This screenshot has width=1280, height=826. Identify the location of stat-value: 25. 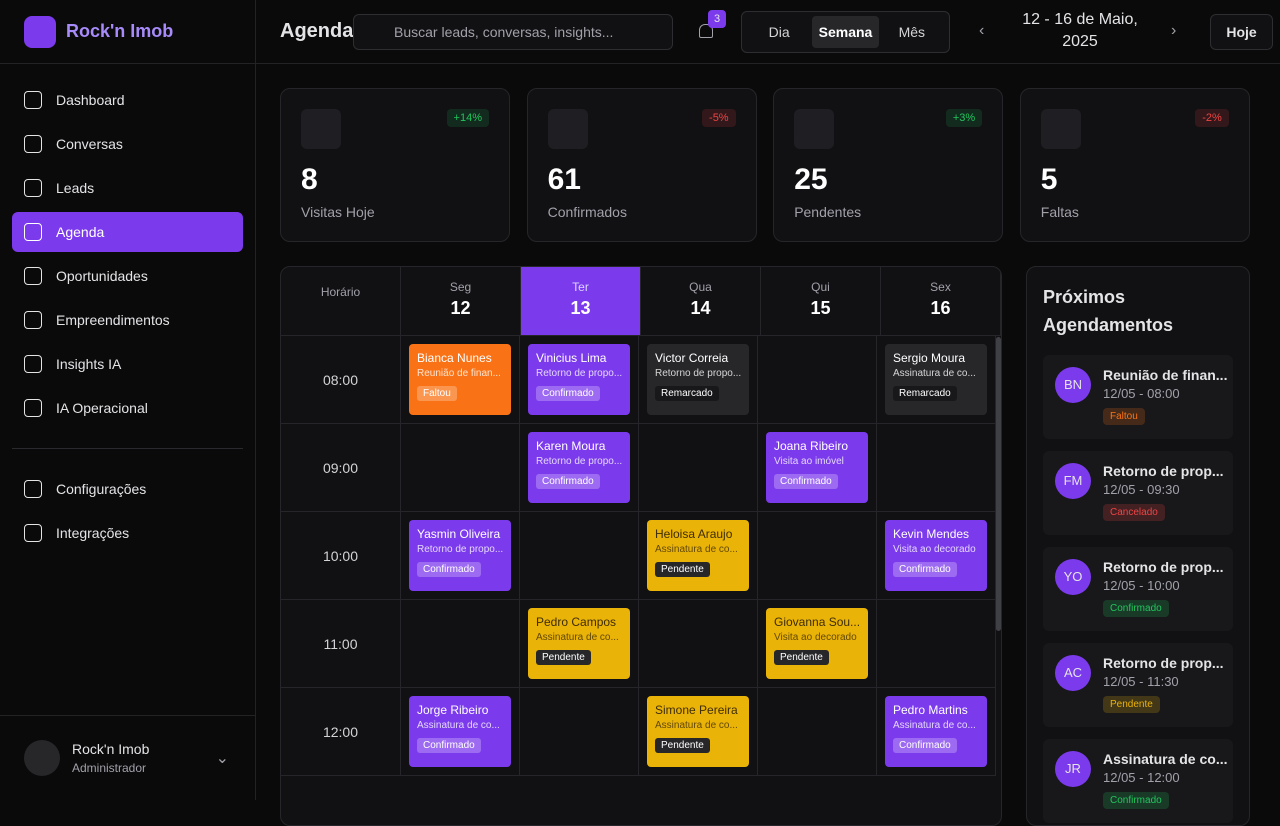
(811, 179).